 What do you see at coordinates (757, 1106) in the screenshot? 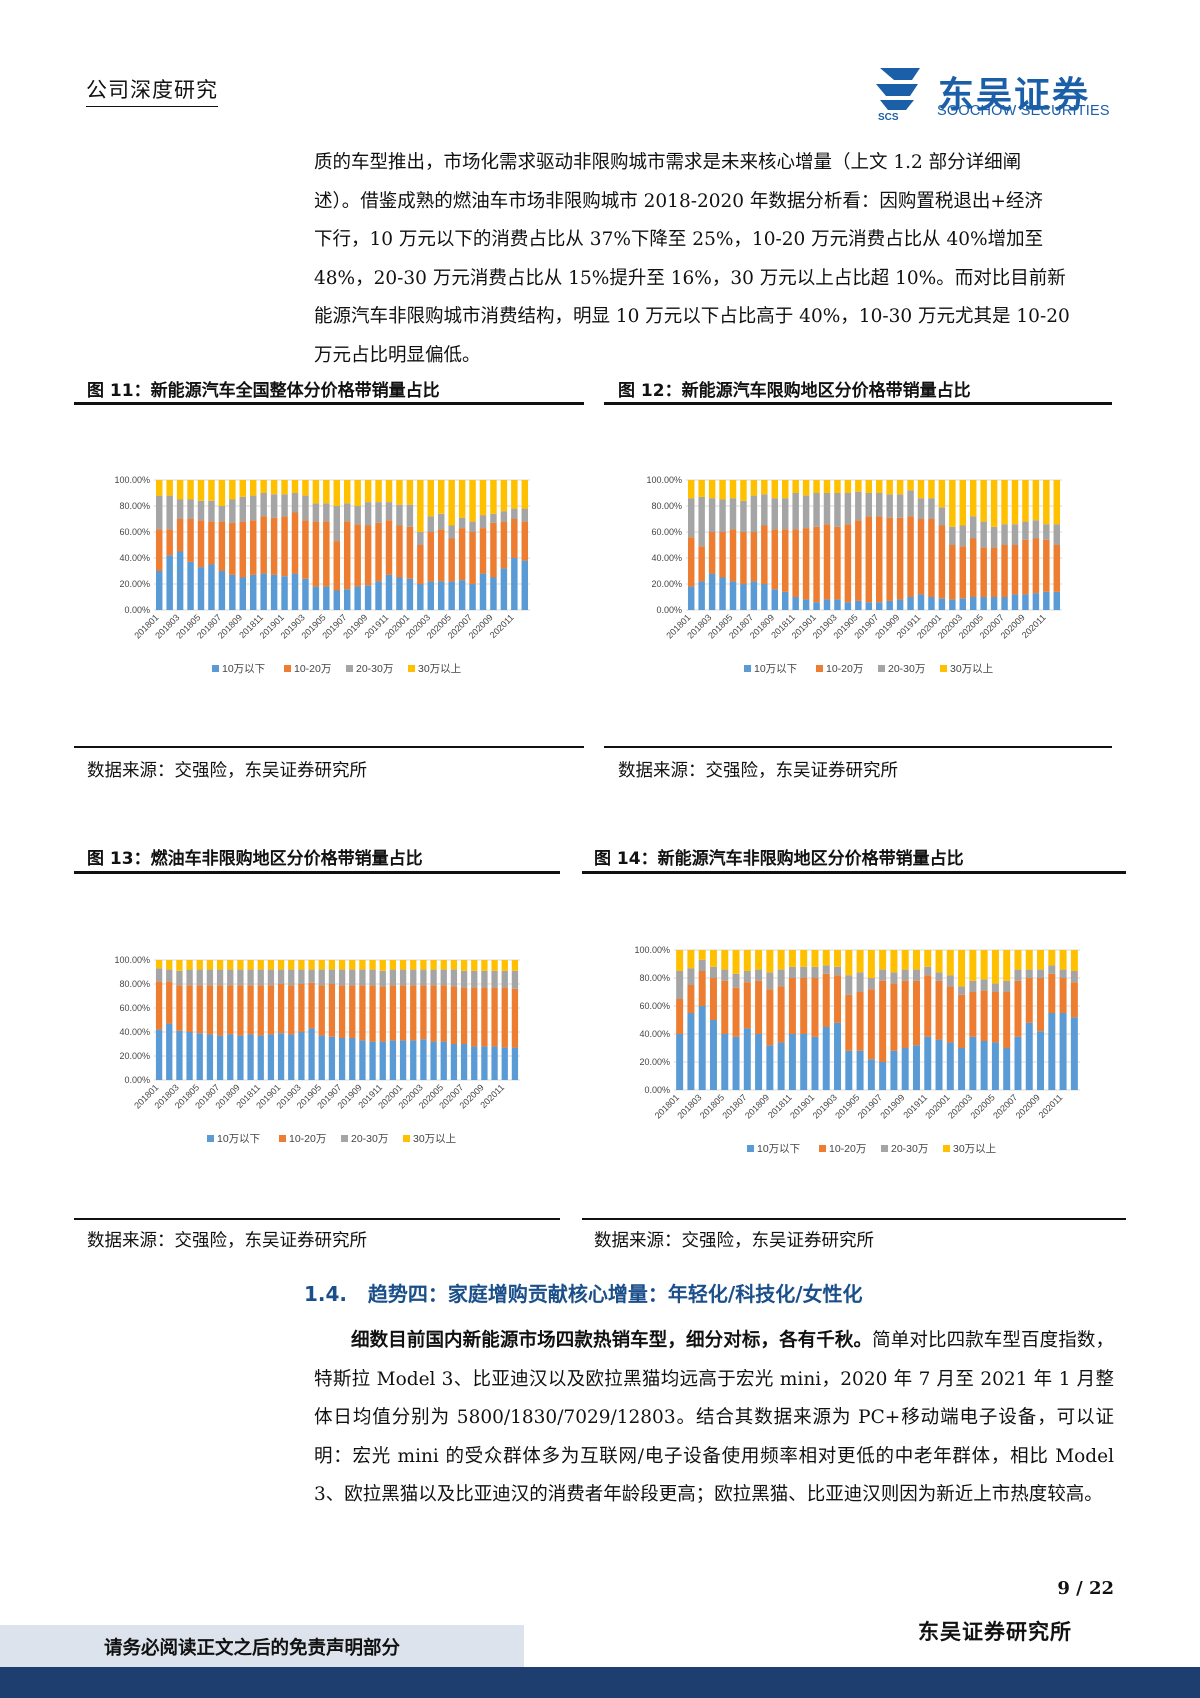
I see `x-tick-label: 201809` at bounding box center [757, 1106].